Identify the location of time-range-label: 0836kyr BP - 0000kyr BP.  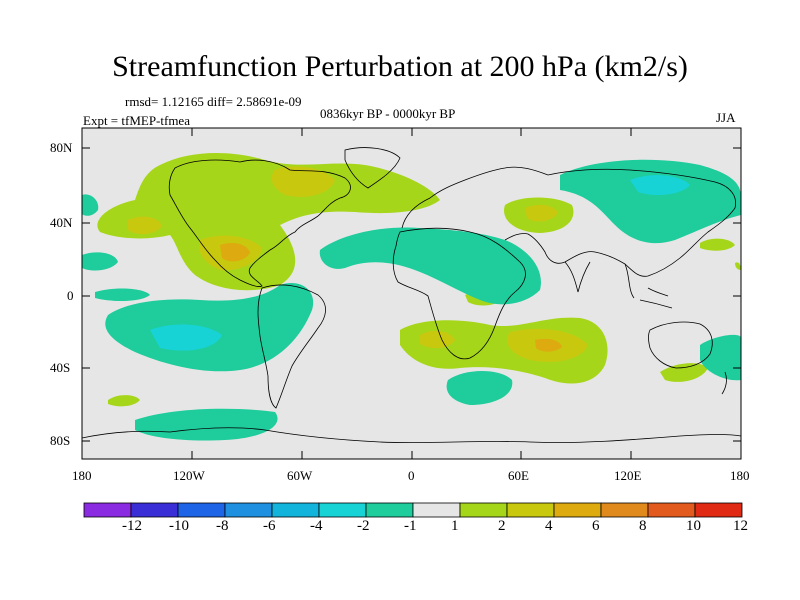
(388, 113).